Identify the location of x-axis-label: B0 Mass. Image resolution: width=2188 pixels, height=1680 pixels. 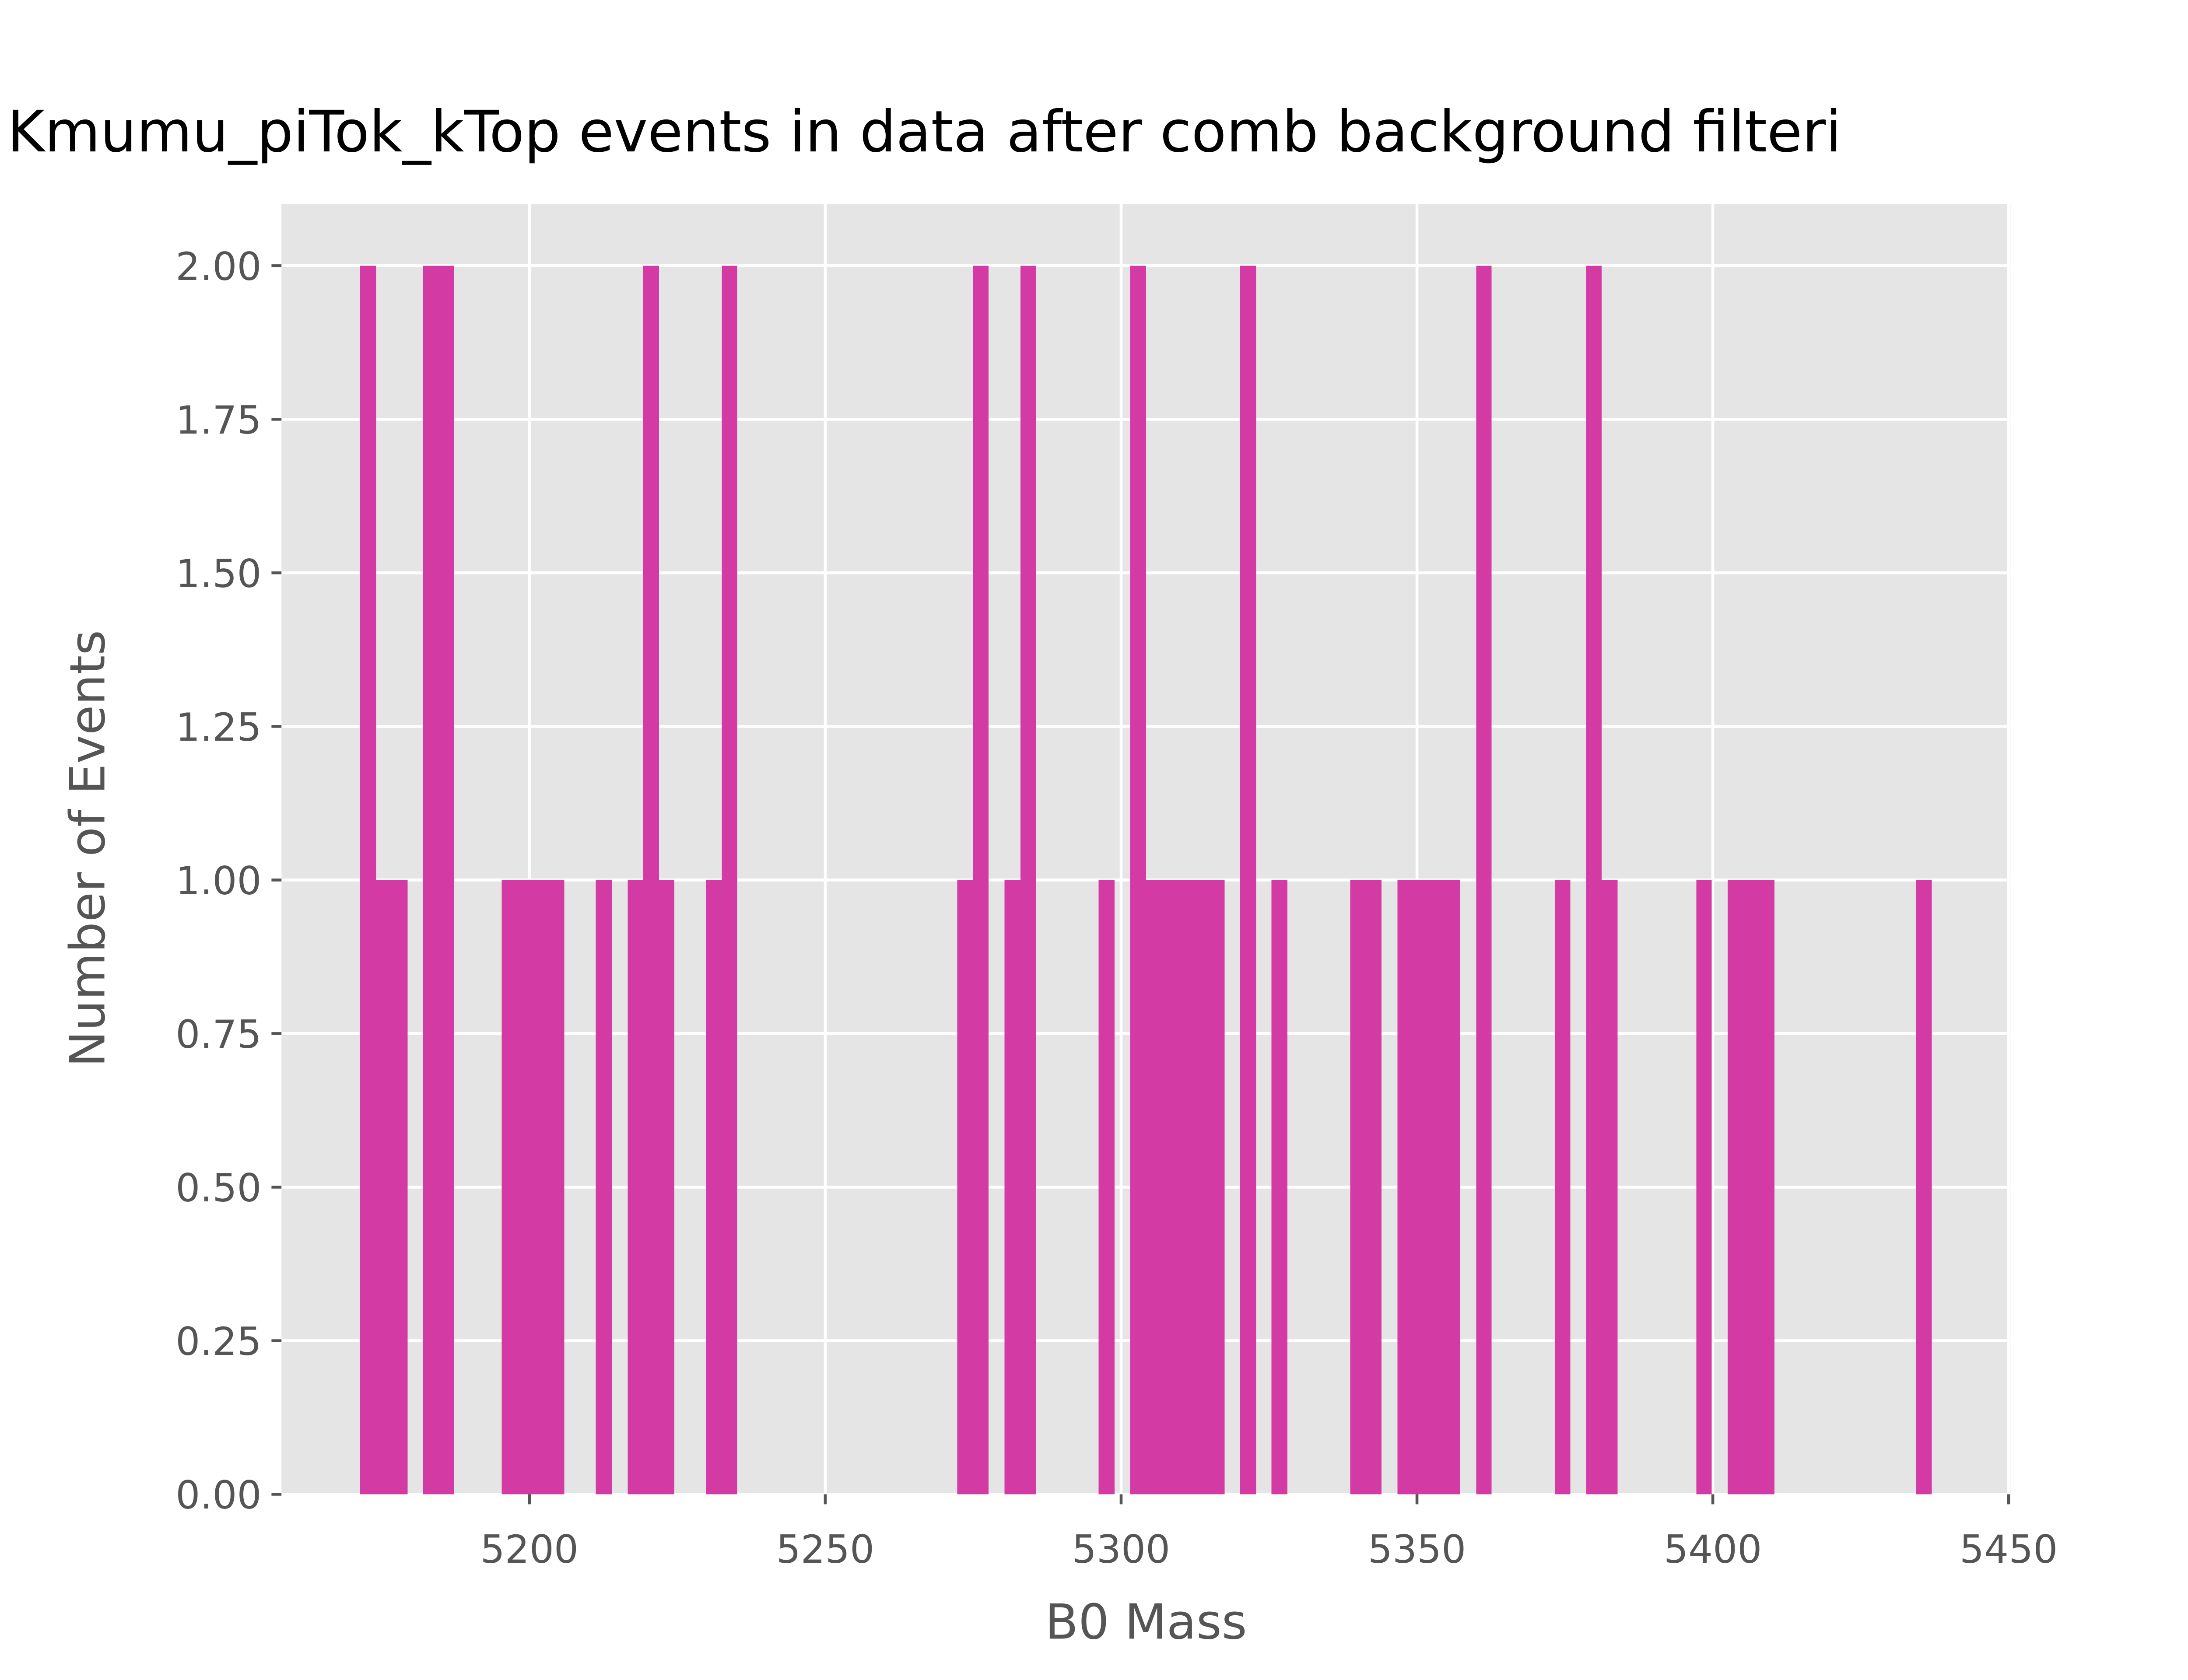
(1146, 1622).